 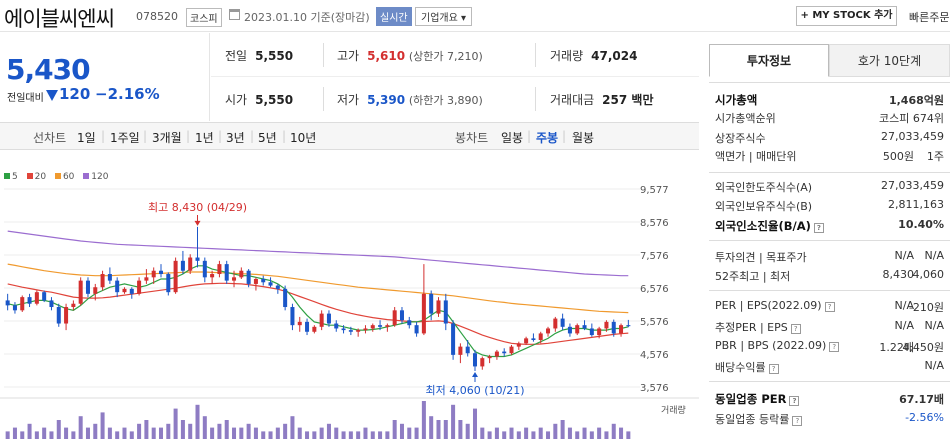 I want to click on info-value-2: -210원, so click(x=926, y=307).